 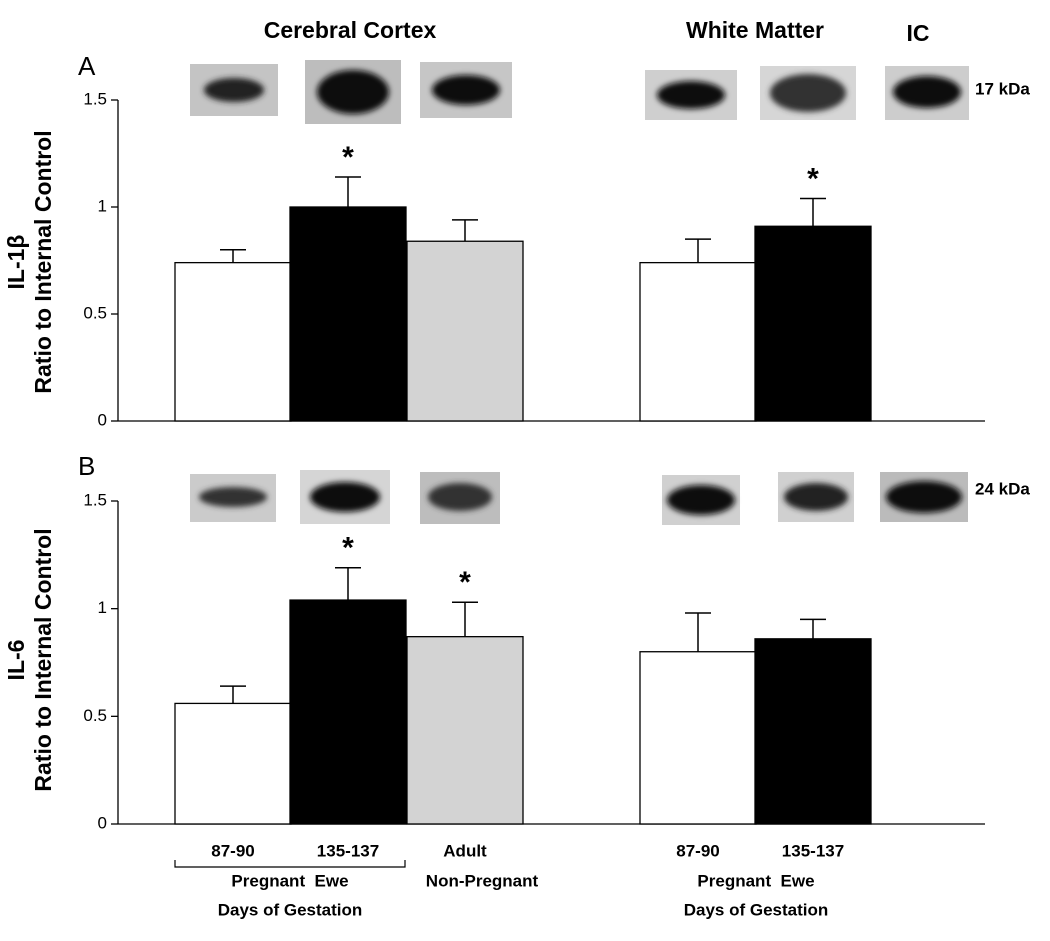 What do you see at coordinates (16, 660) in the screenshot?
I see `y-axis-label: IL-6` at bounding box center [16, 660].